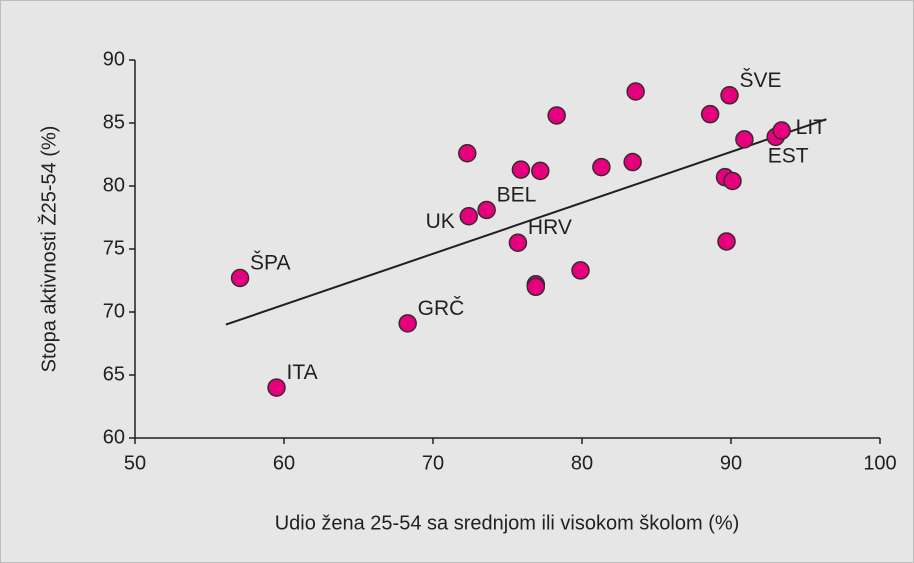 This screenshot has height=563, width=914. Describe the element at coordinates (114, 374) in the screenshot. I see `y-tick-label: 65` at that location.